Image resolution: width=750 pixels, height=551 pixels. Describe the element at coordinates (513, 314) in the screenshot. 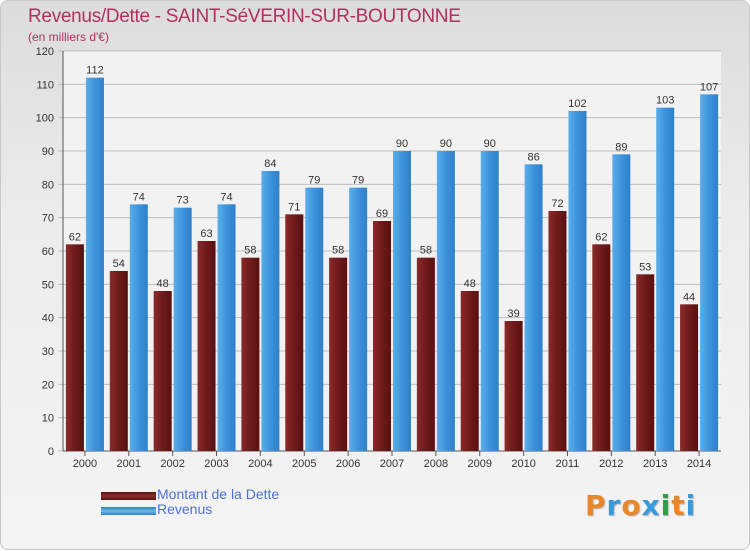

I see `data-label-debt: 39` at that location.